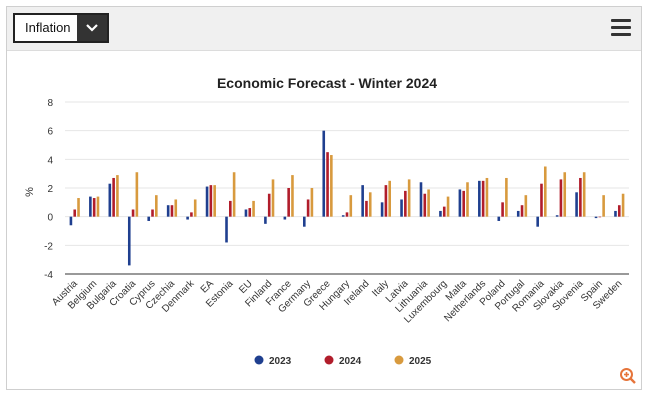  What do you see at coordinates (285, 218) in the screenshot?
I see `bar-2023-france` at bounding box center [285, 218].